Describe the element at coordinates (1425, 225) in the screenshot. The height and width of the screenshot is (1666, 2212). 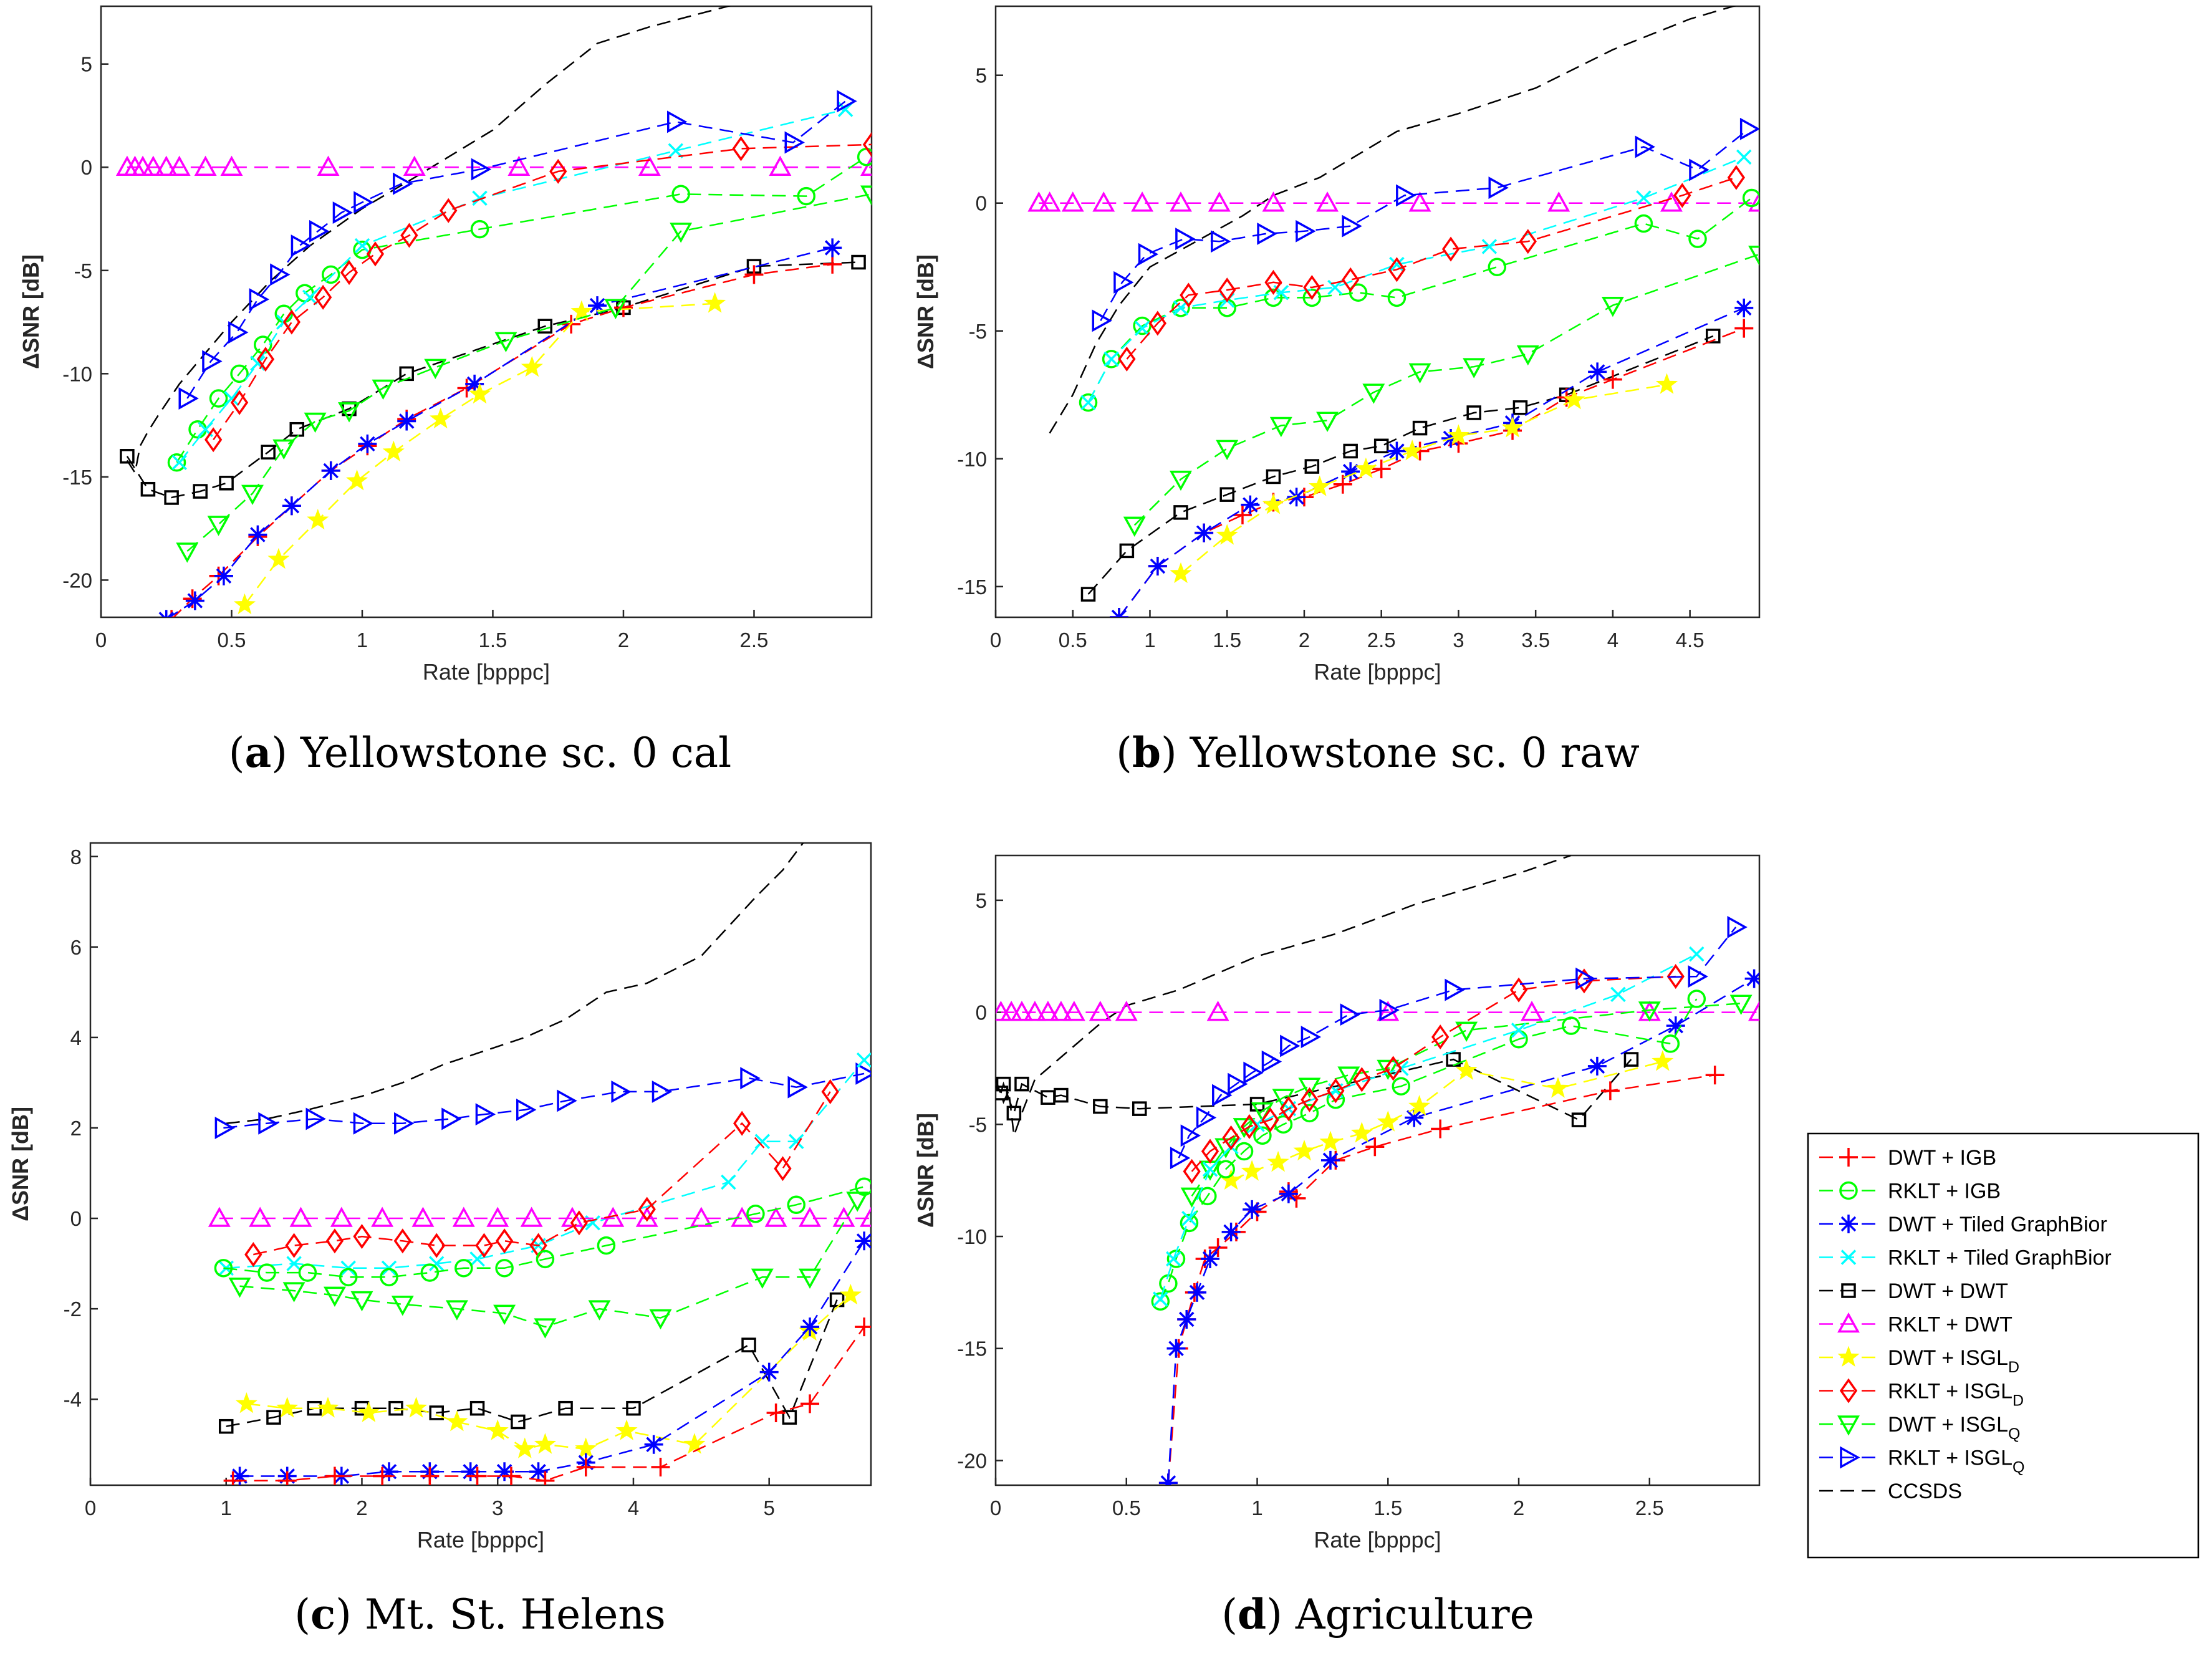
I see `series-line-rklt-isgl-q` at that location.